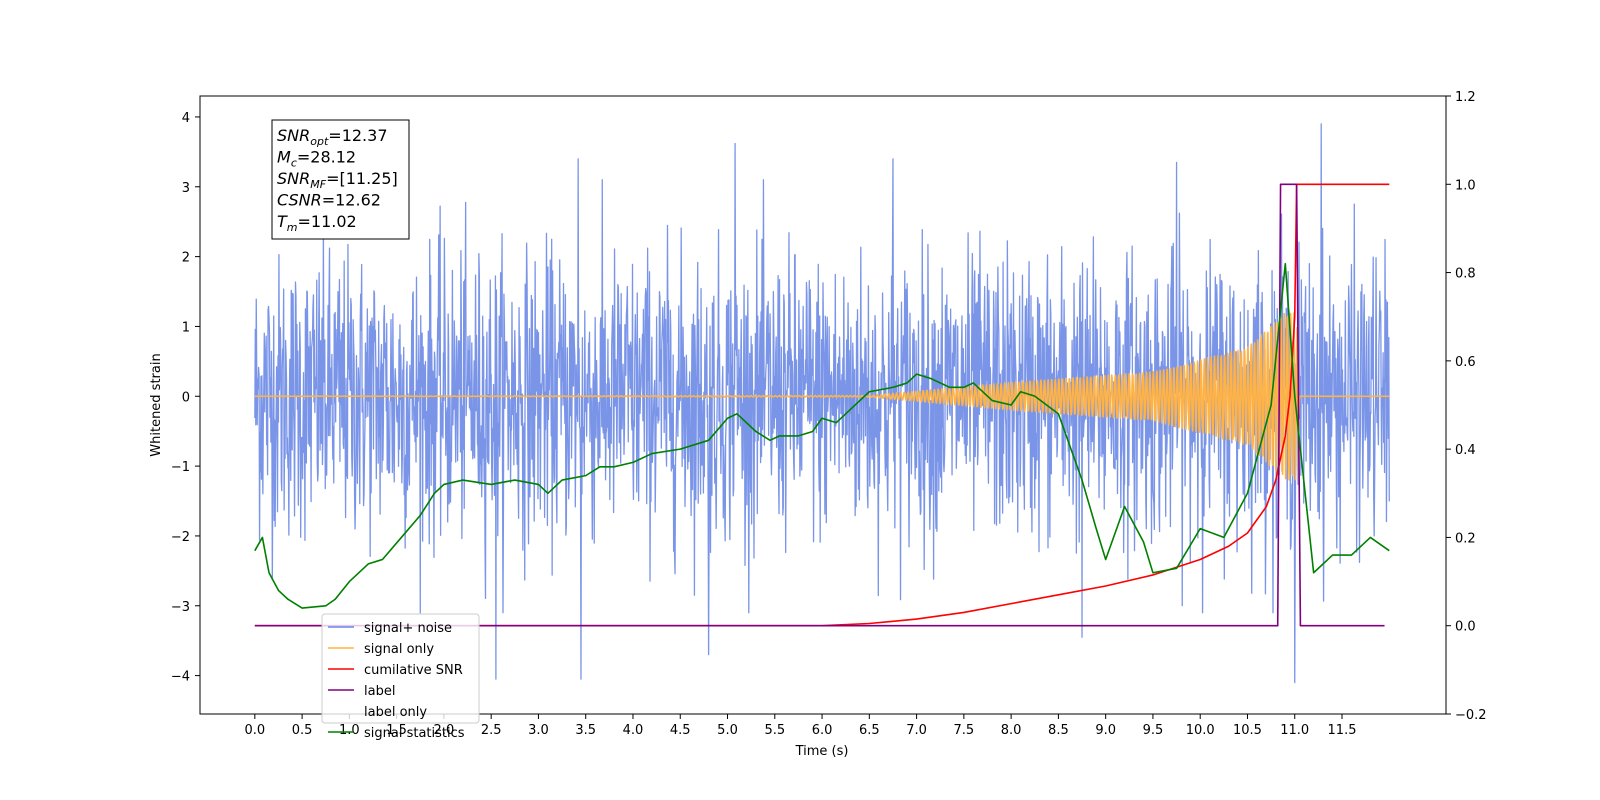  What do you see at coordinates (538, 730) in the screenshot?
I see `x-tick-label: 3.0` at bounding box center [538, 730].